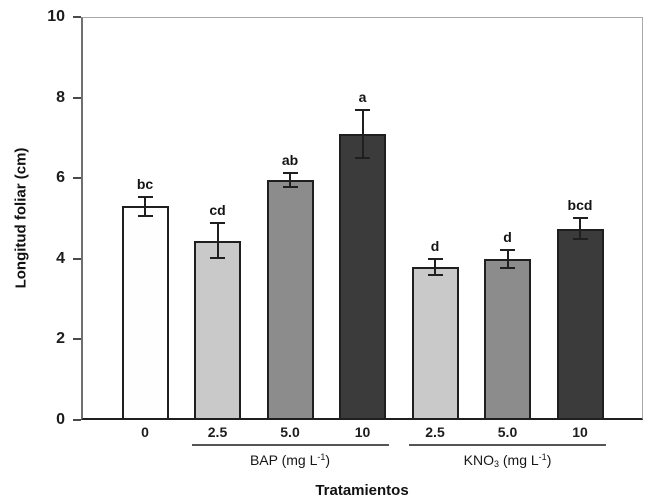 The height and width of the screenshot is (502, 650). Describe the element at coordinates (283, 460) in the screenshot. I see `group-label-bap-text: BAP (mg L` at that location.